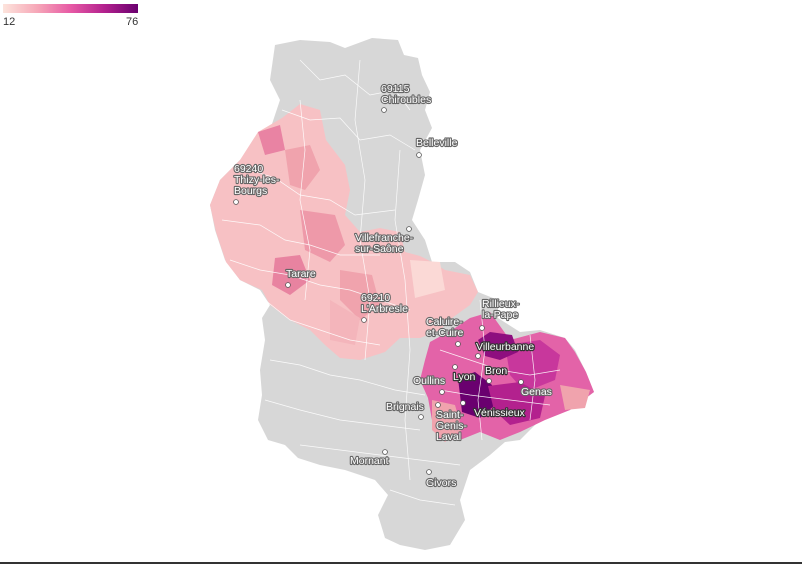  Describe the element at coordinates (532, 366) in the screenshot. I see `region-lyon-east` at that location.